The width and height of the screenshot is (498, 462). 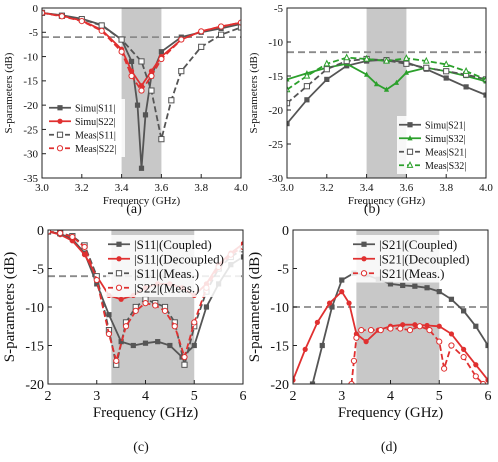 What do you see at coordinates (30, 179) in the screenshot?
I see `y-tick-label: -35` at bounding box center [30, 179].